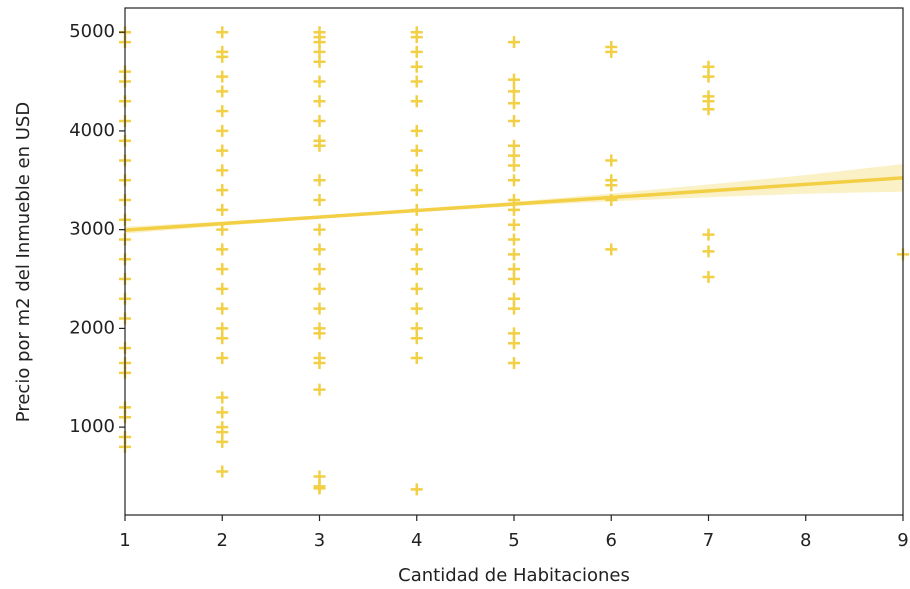  Describe the element at coordinates (319, 540) in the screenshot. I see `x-tick-label: 3` at that location.